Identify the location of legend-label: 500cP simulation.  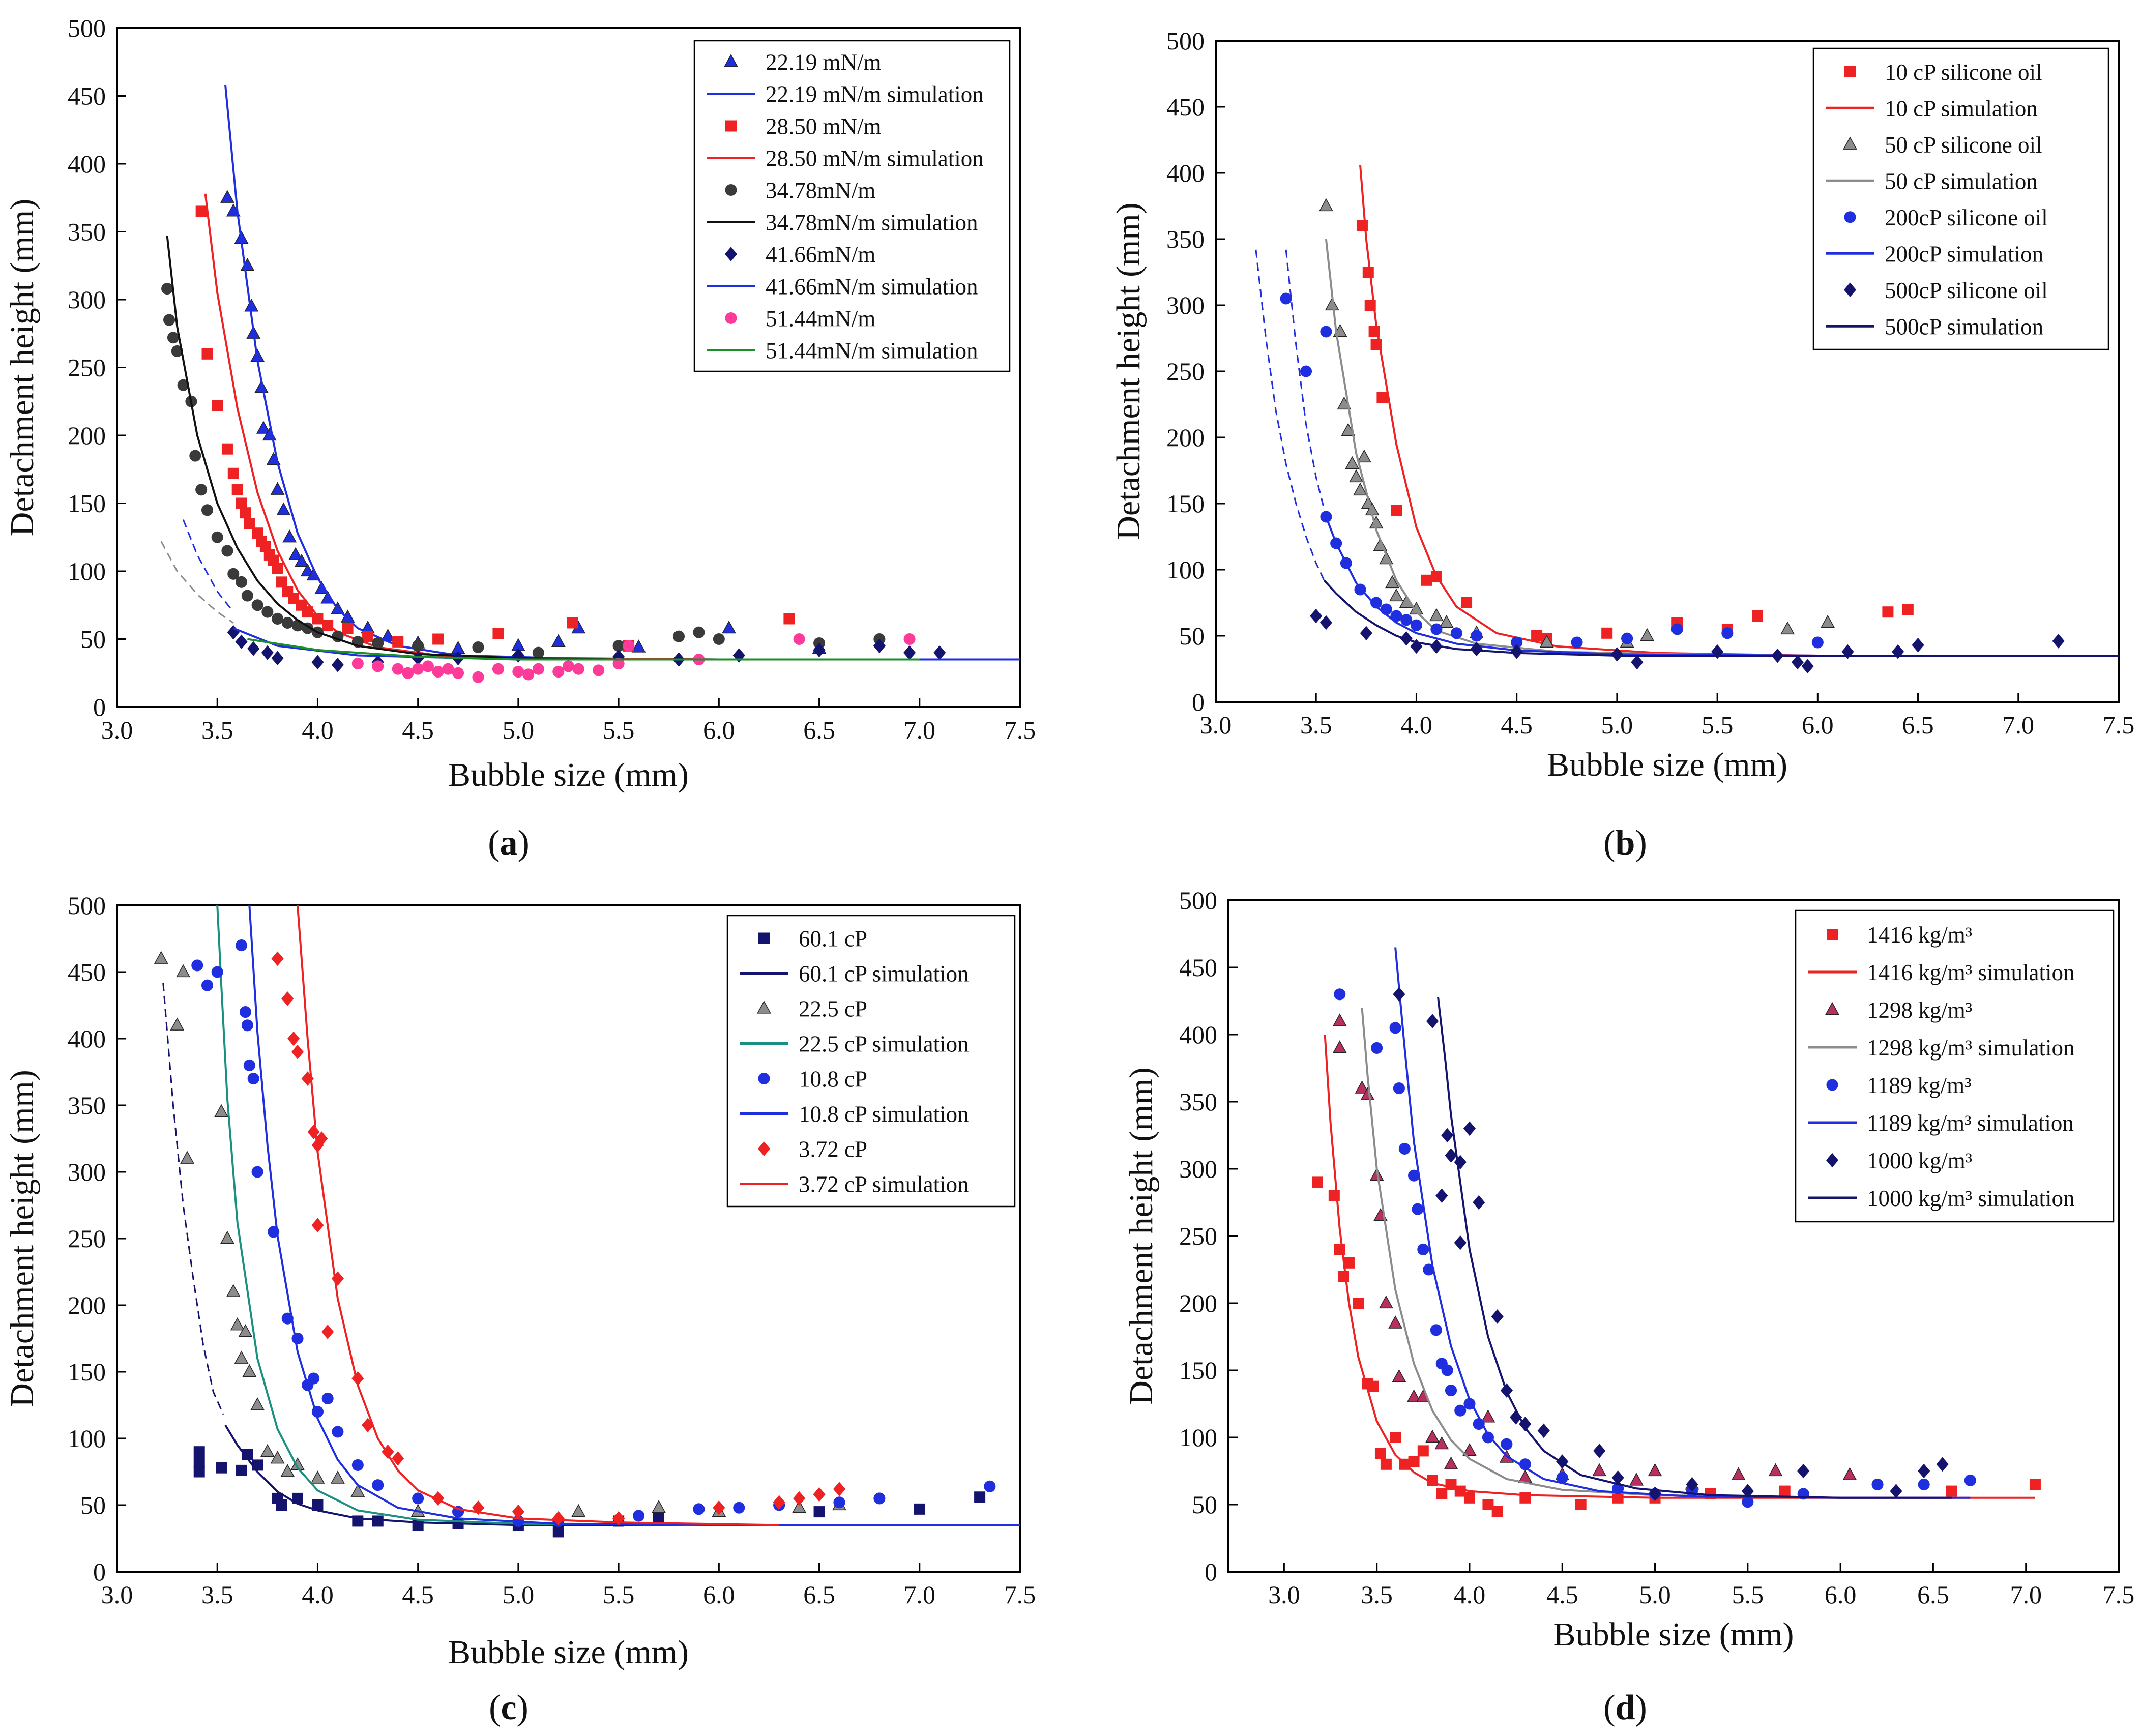
(1964, 326).